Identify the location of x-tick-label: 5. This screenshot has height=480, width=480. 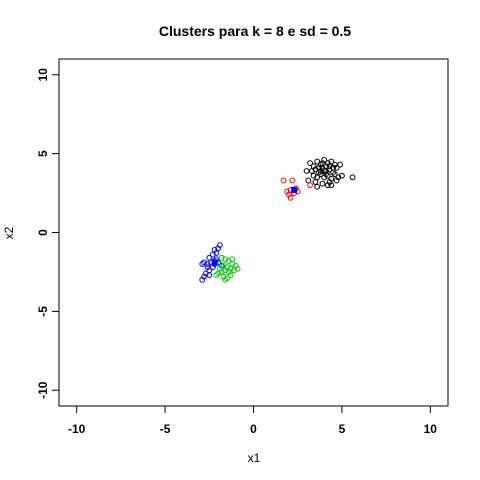
(342, 429).